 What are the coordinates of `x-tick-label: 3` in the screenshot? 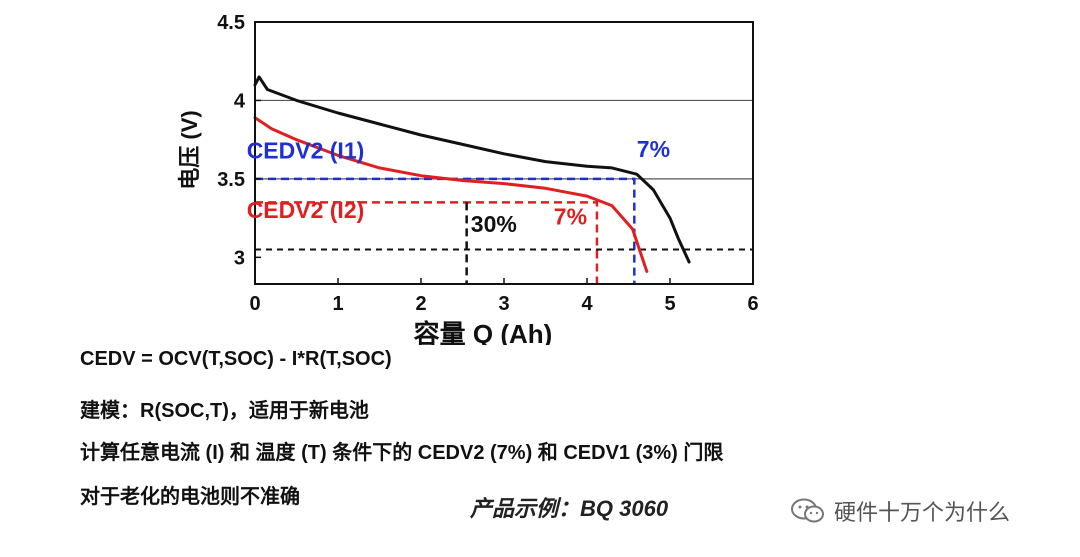 It's located at (503, 304).